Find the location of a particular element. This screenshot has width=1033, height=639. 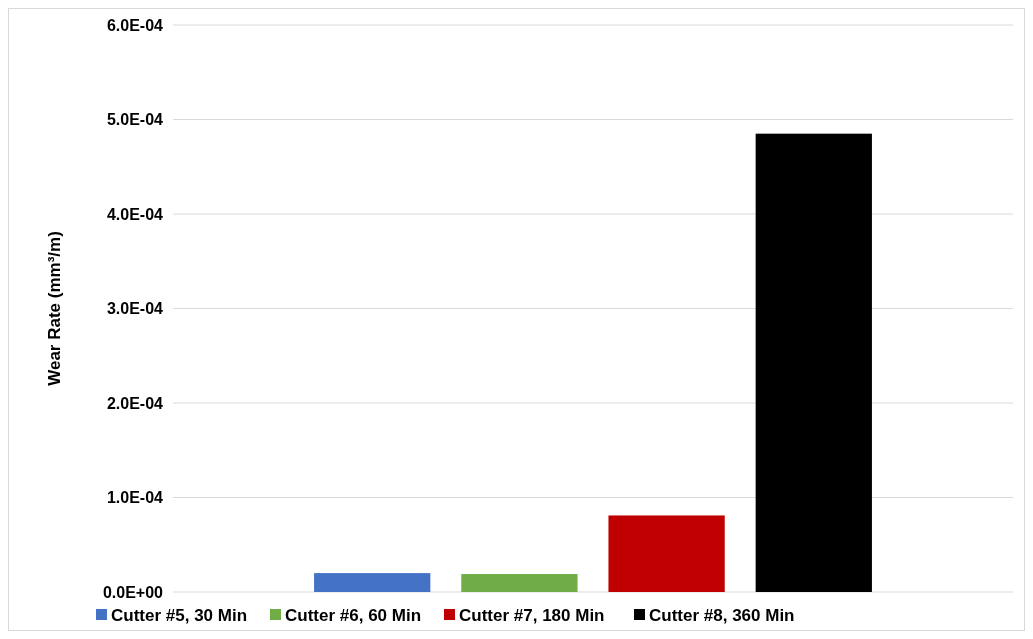

y-tick-label: 2.0E-04 is located at coordinates (135, 403).